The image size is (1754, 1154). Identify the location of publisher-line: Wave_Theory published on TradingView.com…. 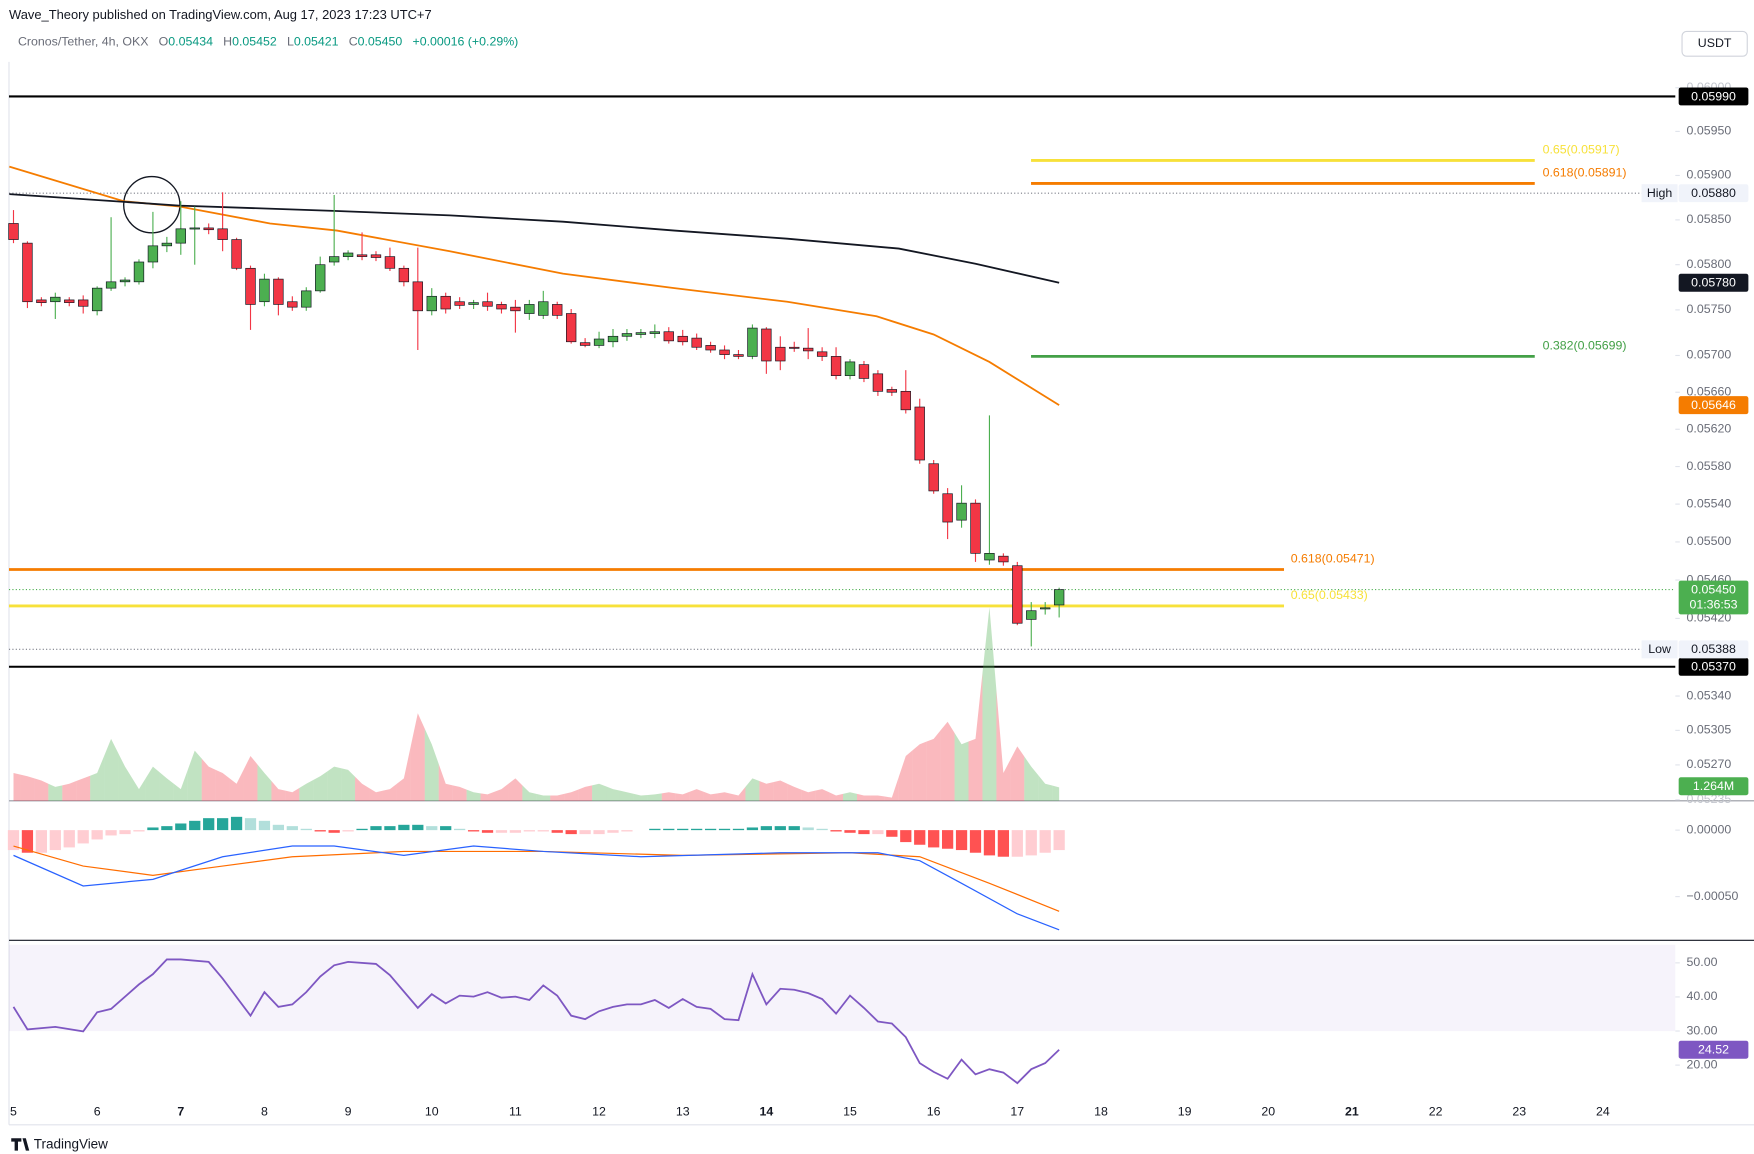
(220, 14).